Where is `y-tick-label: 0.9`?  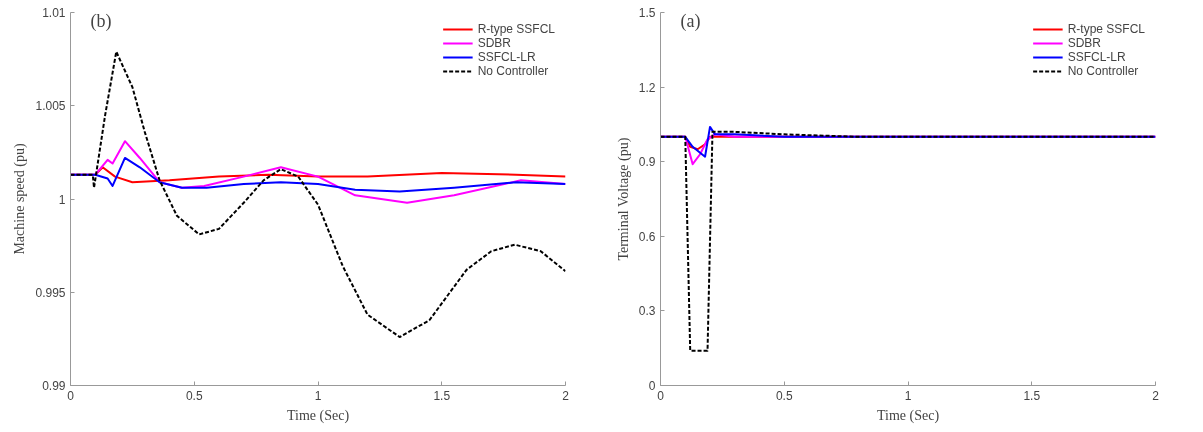 y-tick-label: 0.9 is located at coordinates (647, 162).